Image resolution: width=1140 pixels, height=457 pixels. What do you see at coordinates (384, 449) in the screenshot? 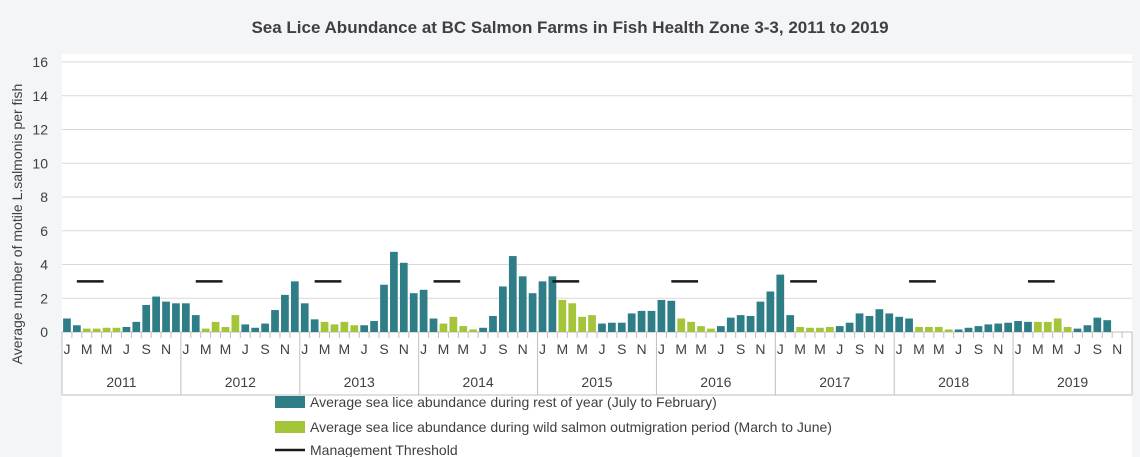
I see `legend-label-threshold: Management Threshold` at bounding box center [384, 449].